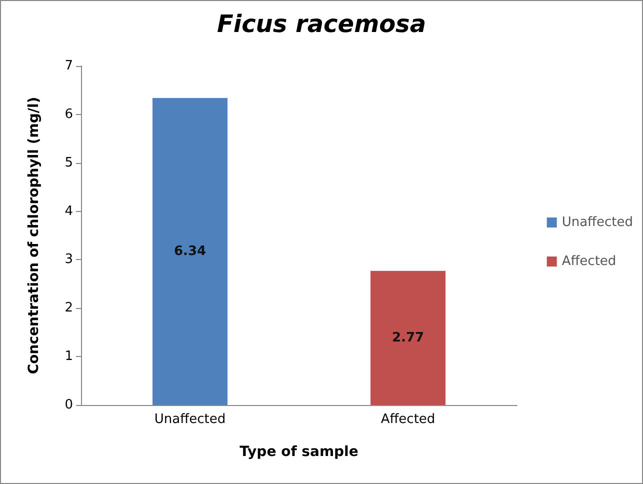 The width and height of the screenshot is (643, 484). I want to click on data-label: 6.34, so click(190, 251).